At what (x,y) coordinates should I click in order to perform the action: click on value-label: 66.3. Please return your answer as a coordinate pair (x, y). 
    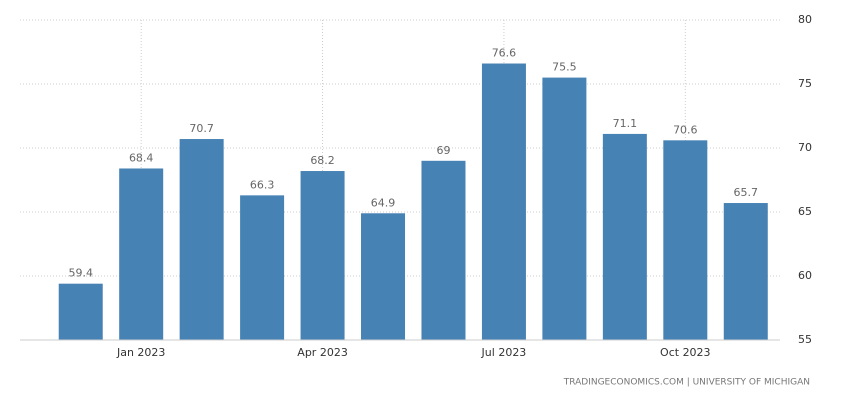
    Looking at the image, I should click on (262, 184).